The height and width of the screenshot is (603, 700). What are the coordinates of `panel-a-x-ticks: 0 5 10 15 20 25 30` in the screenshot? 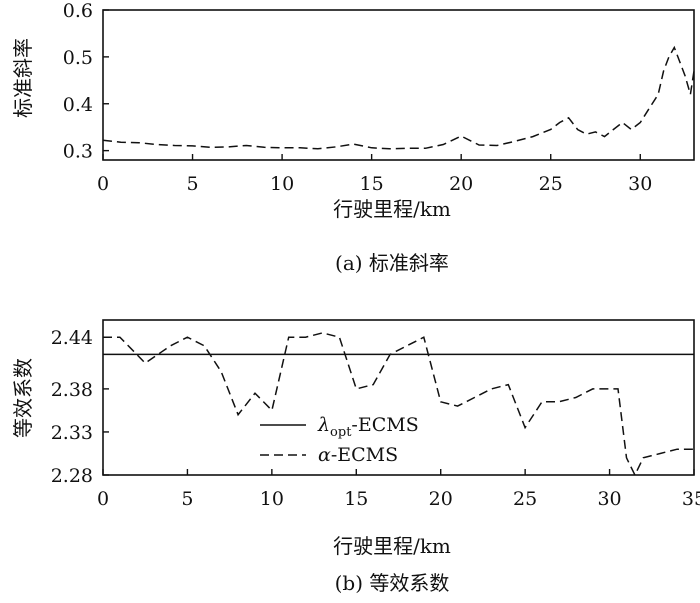 It's located at (374, 174).